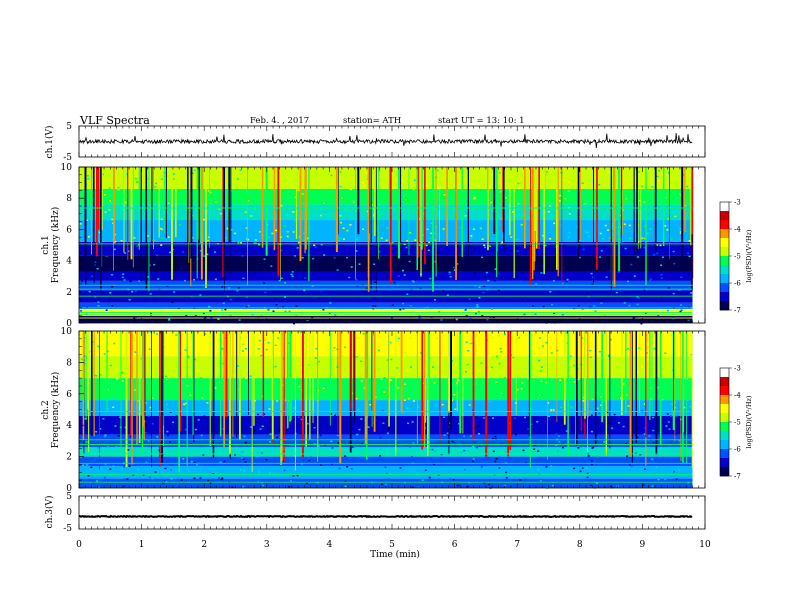 Image resolution: width=792 pixels, height=612 pixels. What do you see at coordinates (69, 230) in the screenshot?
I see `spec-ytick-label: 6` at bounding box center [69, 230].